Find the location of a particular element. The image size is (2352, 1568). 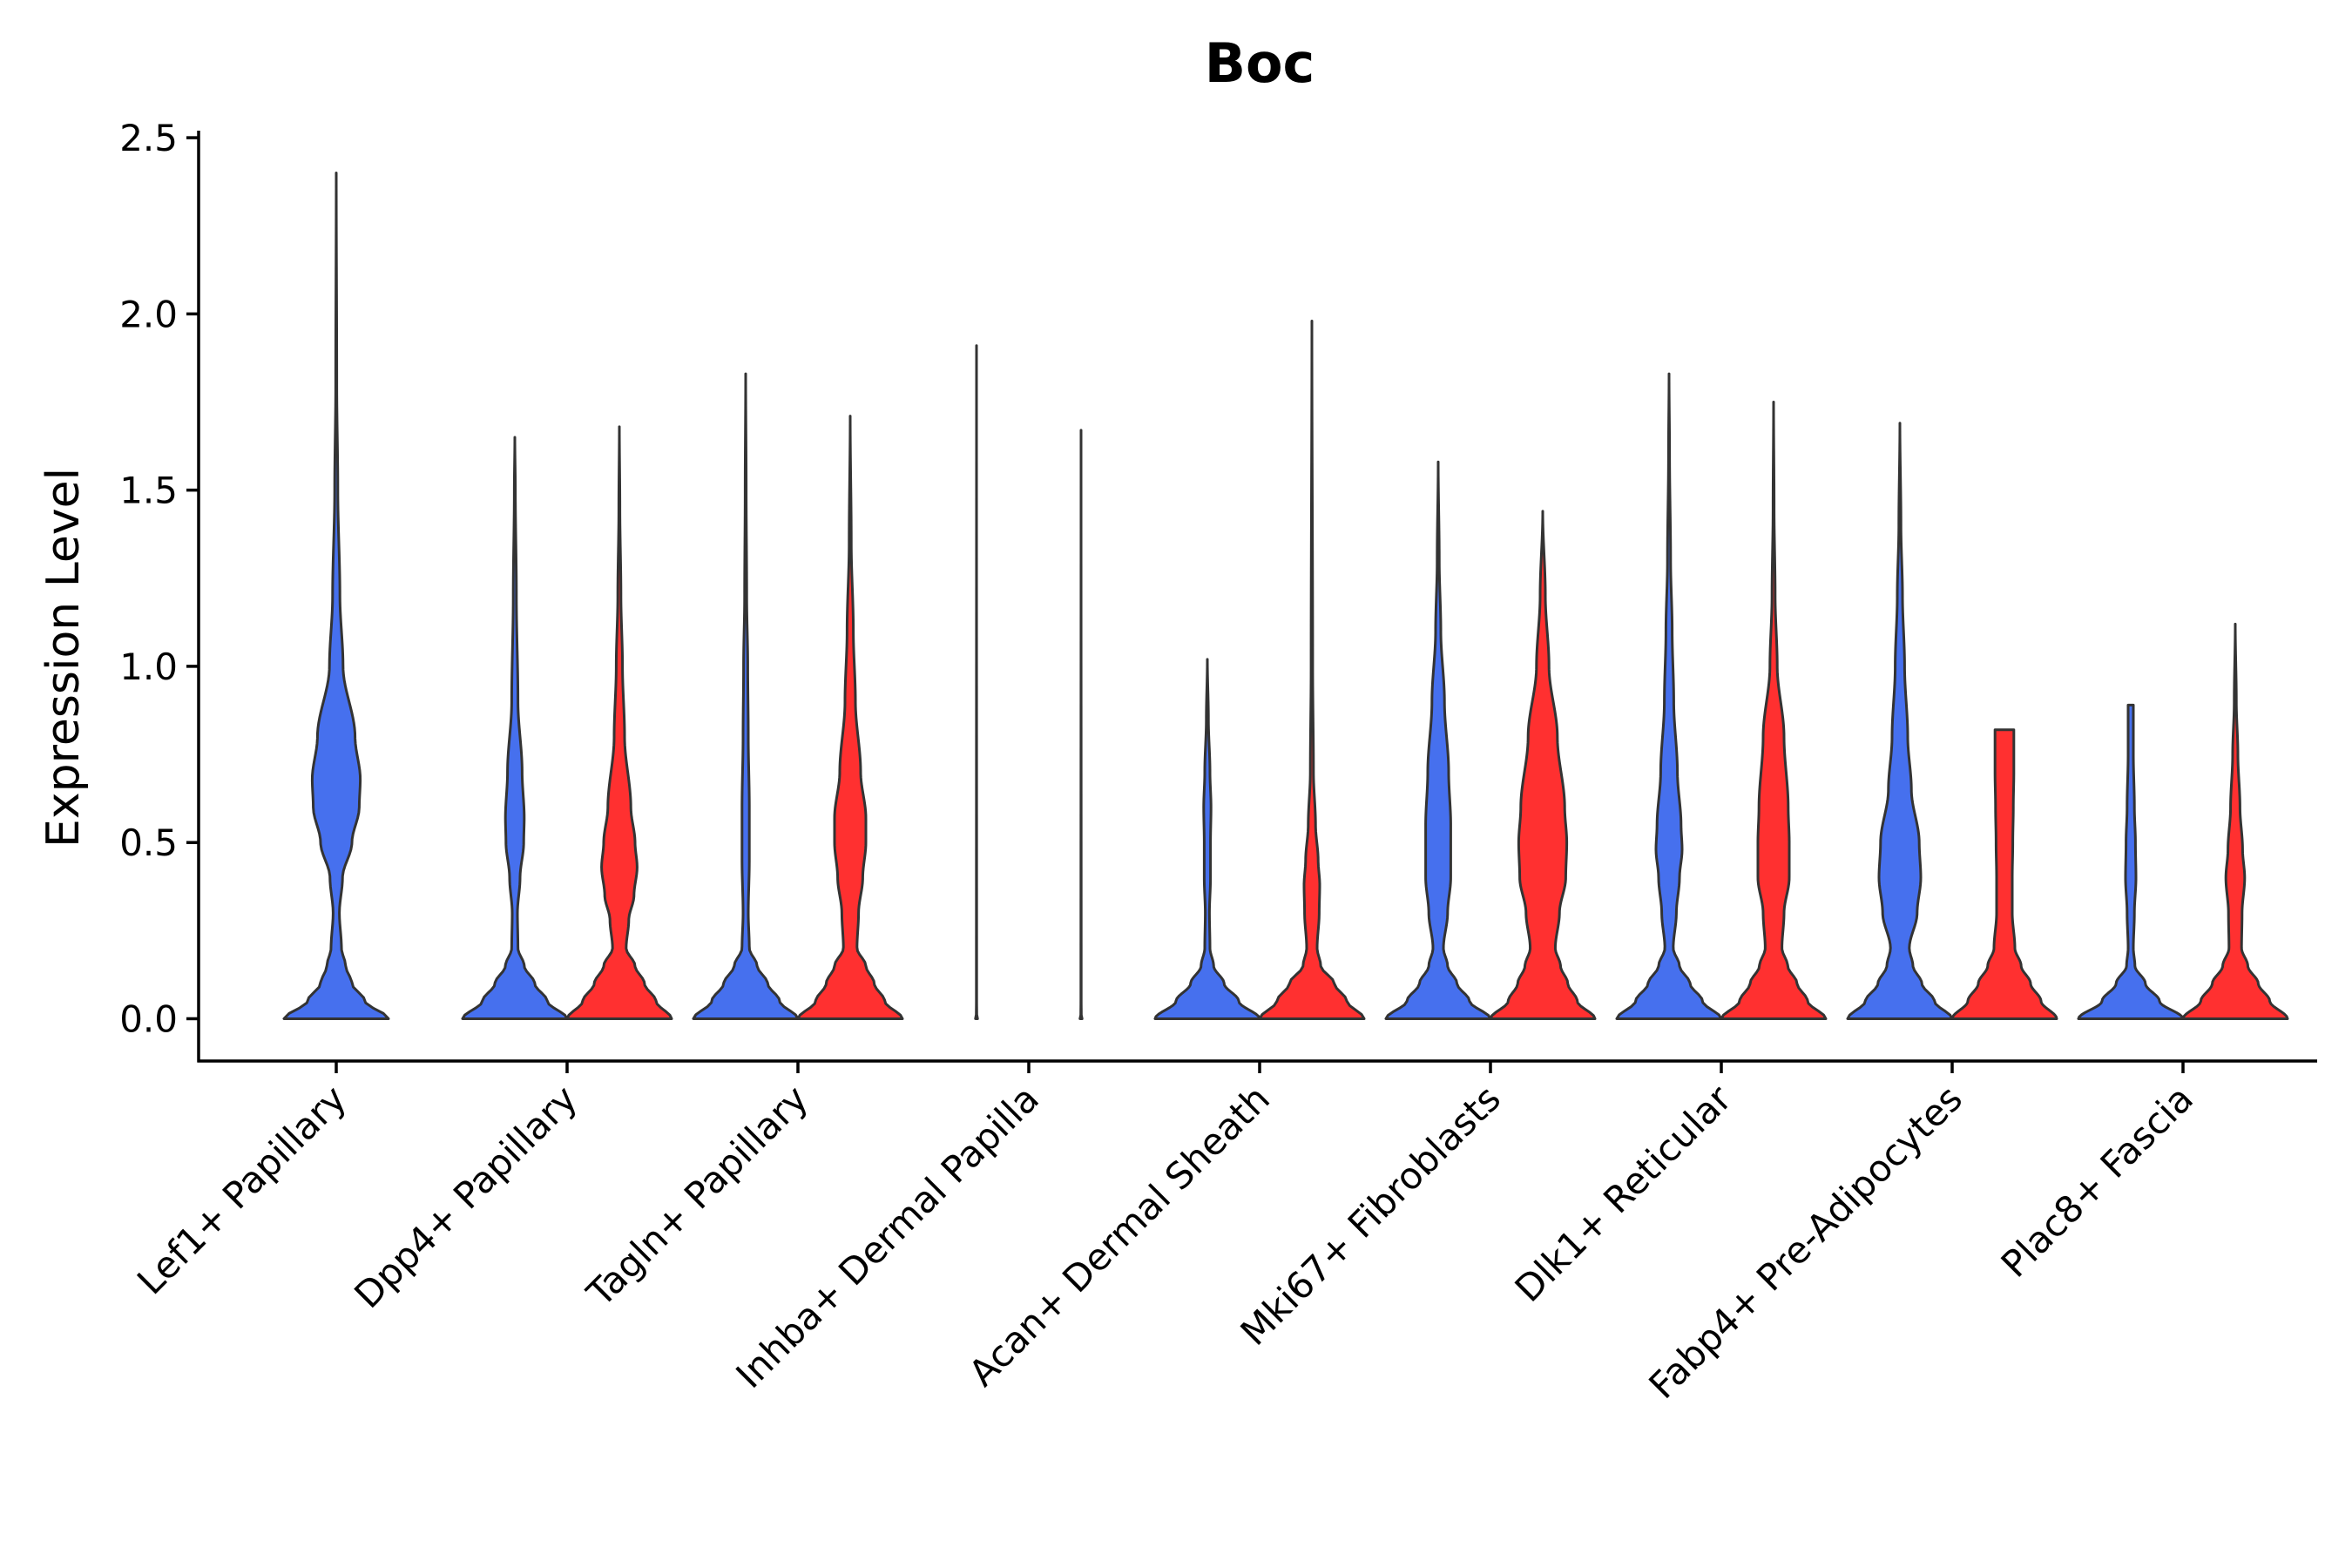

violin-inhba-dermal-papilla-group2 is located at coordinates (1081, 724).